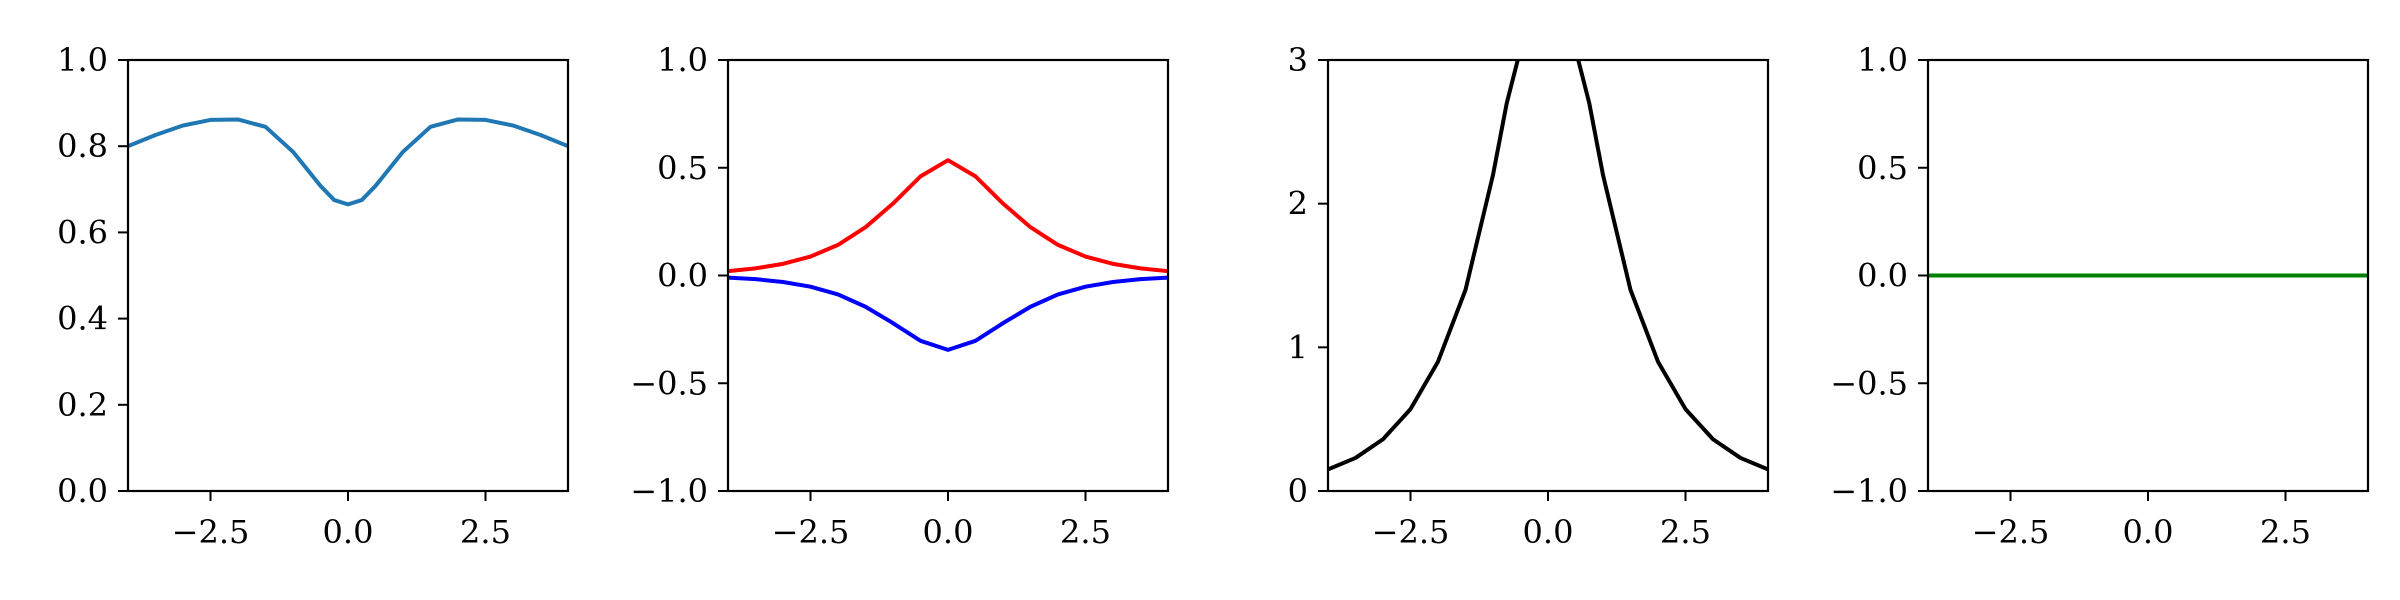 The height and width of the screenshot is (600, 2400). I want to click on axes-frame, so click(948, 275).